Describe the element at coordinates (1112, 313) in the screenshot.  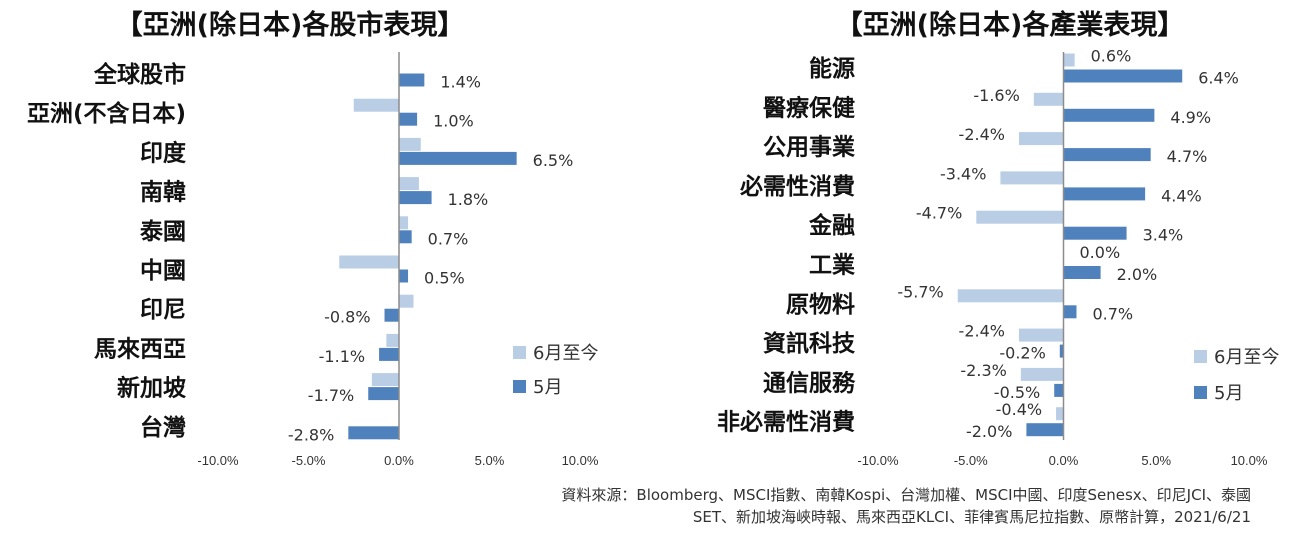
I see `chart2-data-label-may: 0.7%` at that location.